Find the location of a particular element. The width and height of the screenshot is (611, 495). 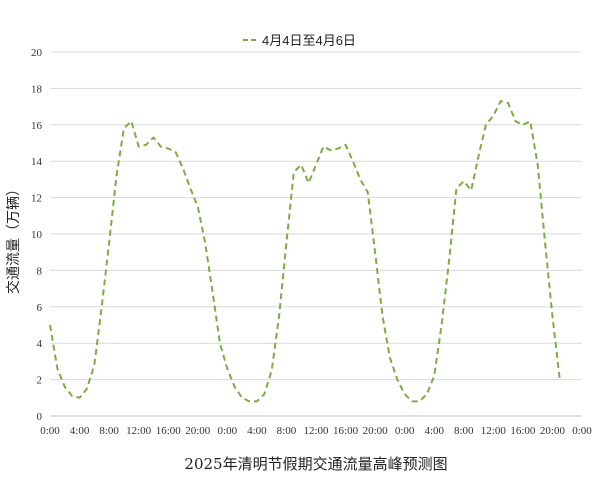

y-tick-label: 2 is located at coordinates (40, 381).